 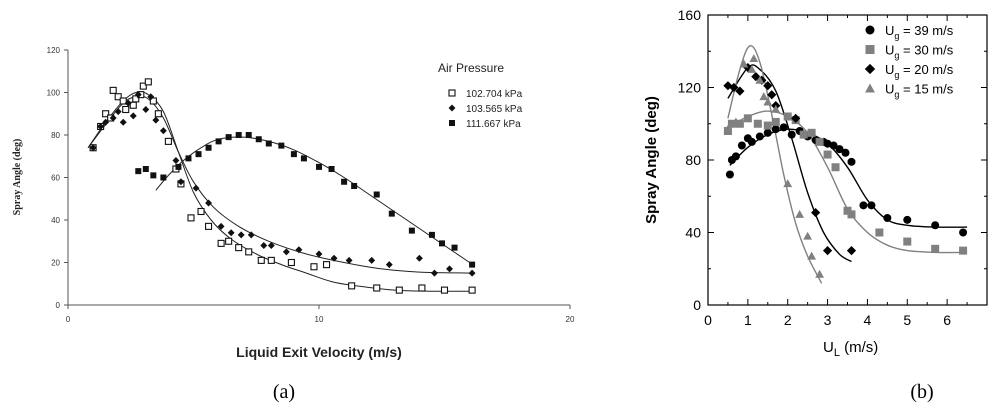 I want to click on chart-b-xtick-label: 4, so click(x=868, y=320).